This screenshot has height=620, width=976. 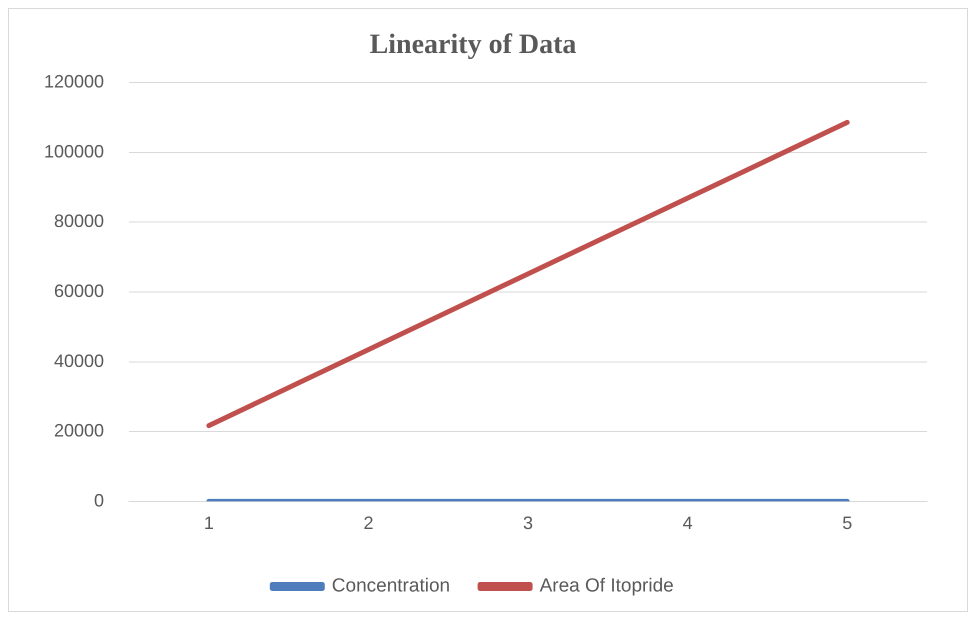 I want to click on y-tick-label: 60000, so click(x=79, y=290).